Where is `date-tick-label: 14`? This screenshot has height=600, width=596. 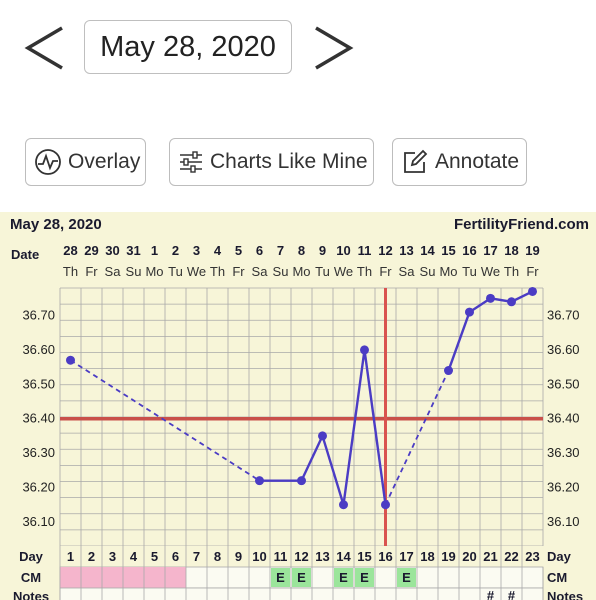 date-tick-label: 14 is located at coordinates (427, 250).